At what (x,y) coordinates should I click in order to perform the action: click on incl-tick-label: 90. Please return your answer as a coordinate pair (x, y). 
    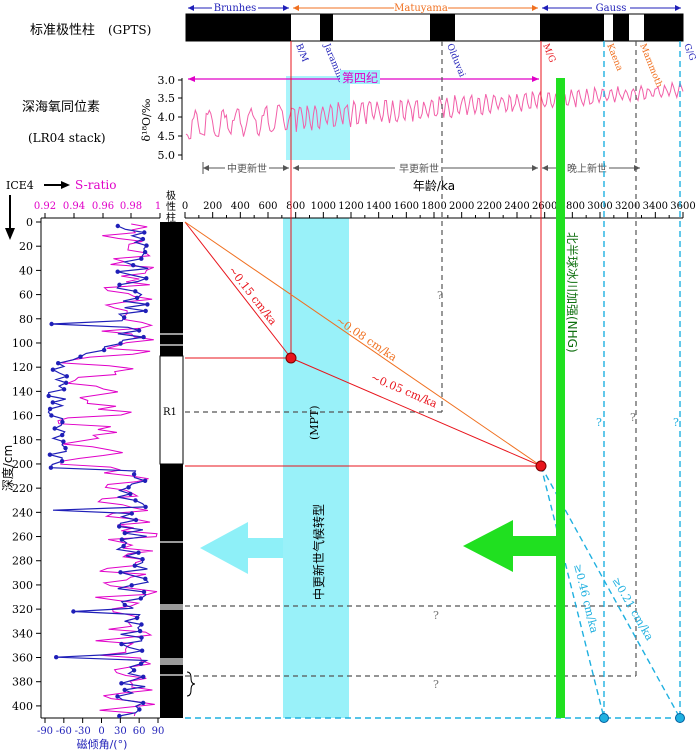
    Looking at the image, I should click on (158, 731).